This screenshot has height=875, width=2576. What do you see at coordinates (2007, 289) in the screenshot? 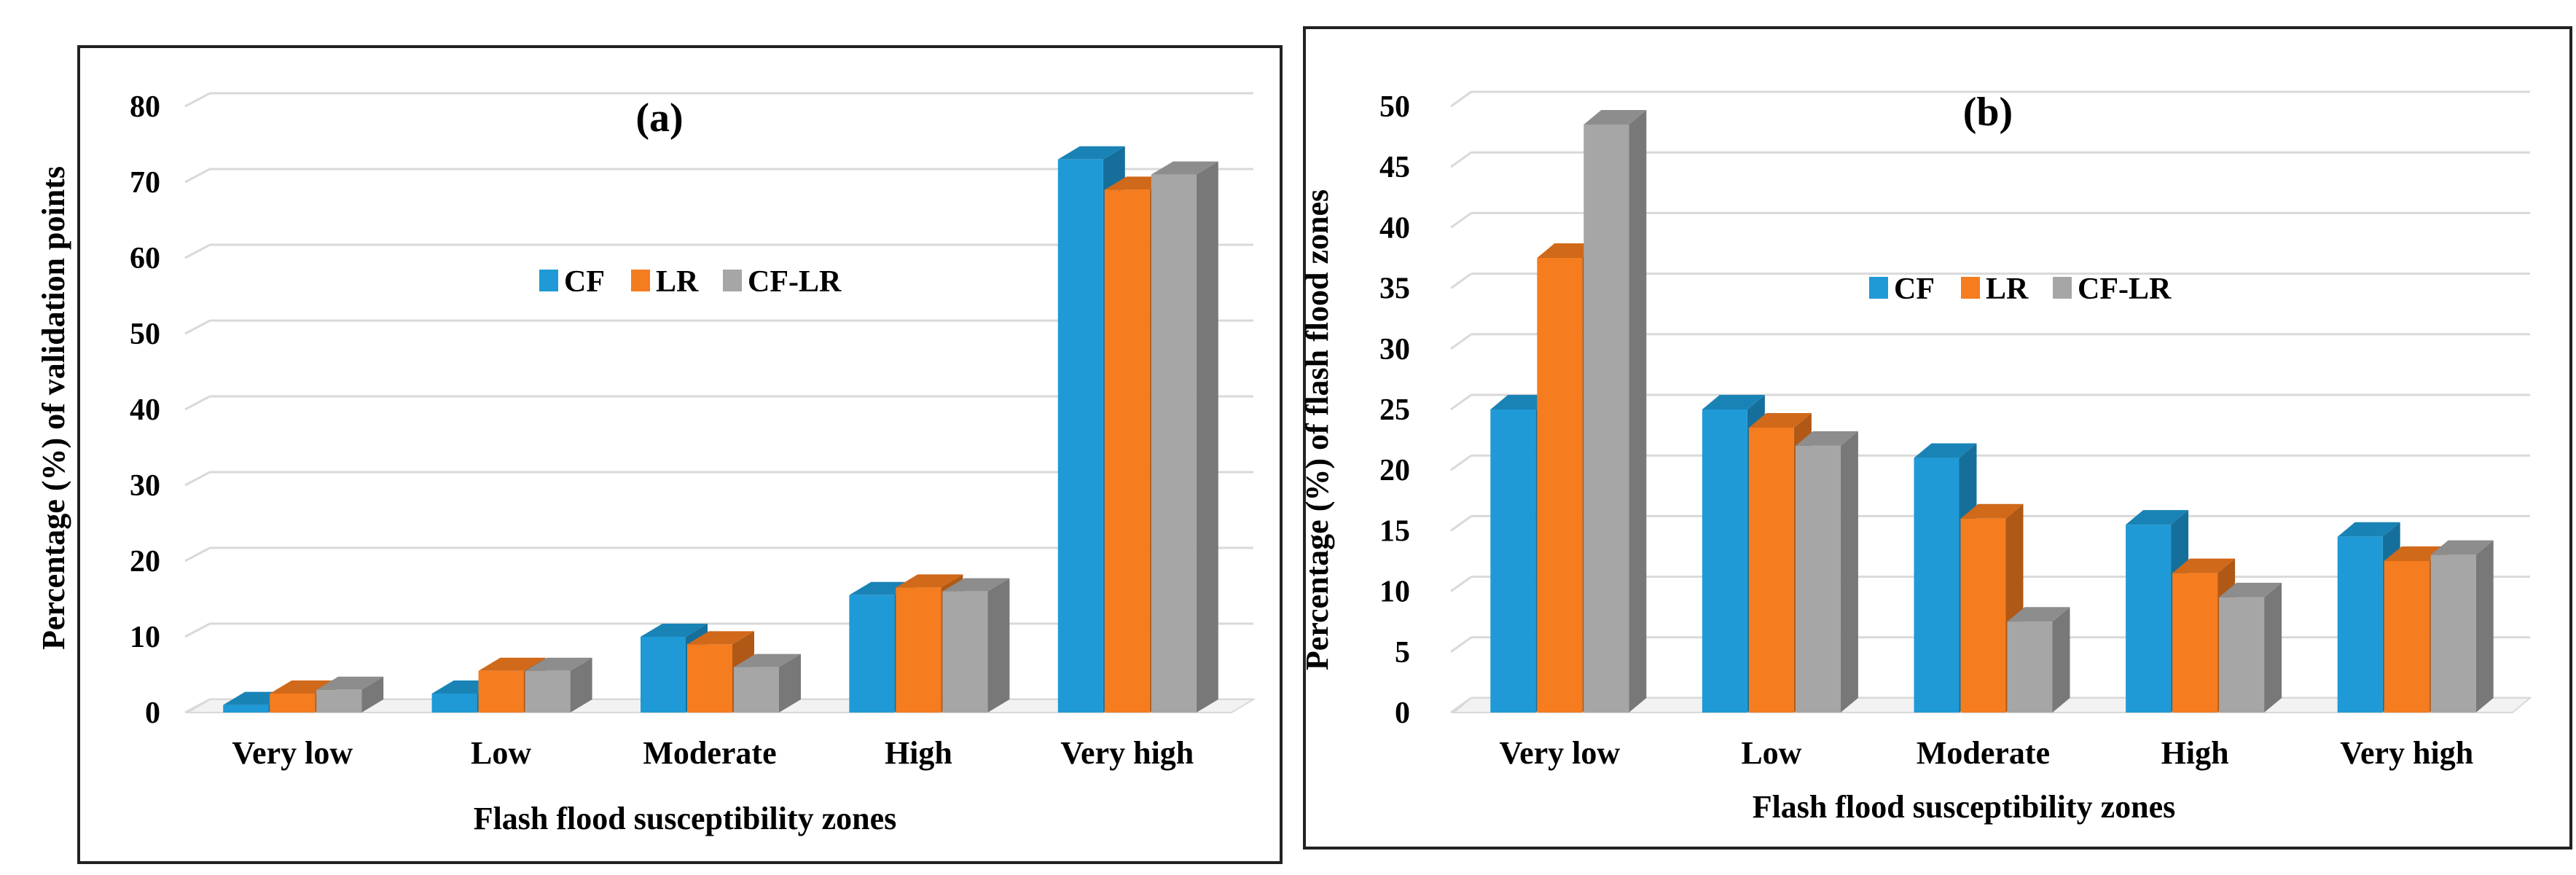
I see `panel-b-legend-label-lr: LR` at bounding box center [2007, 289].